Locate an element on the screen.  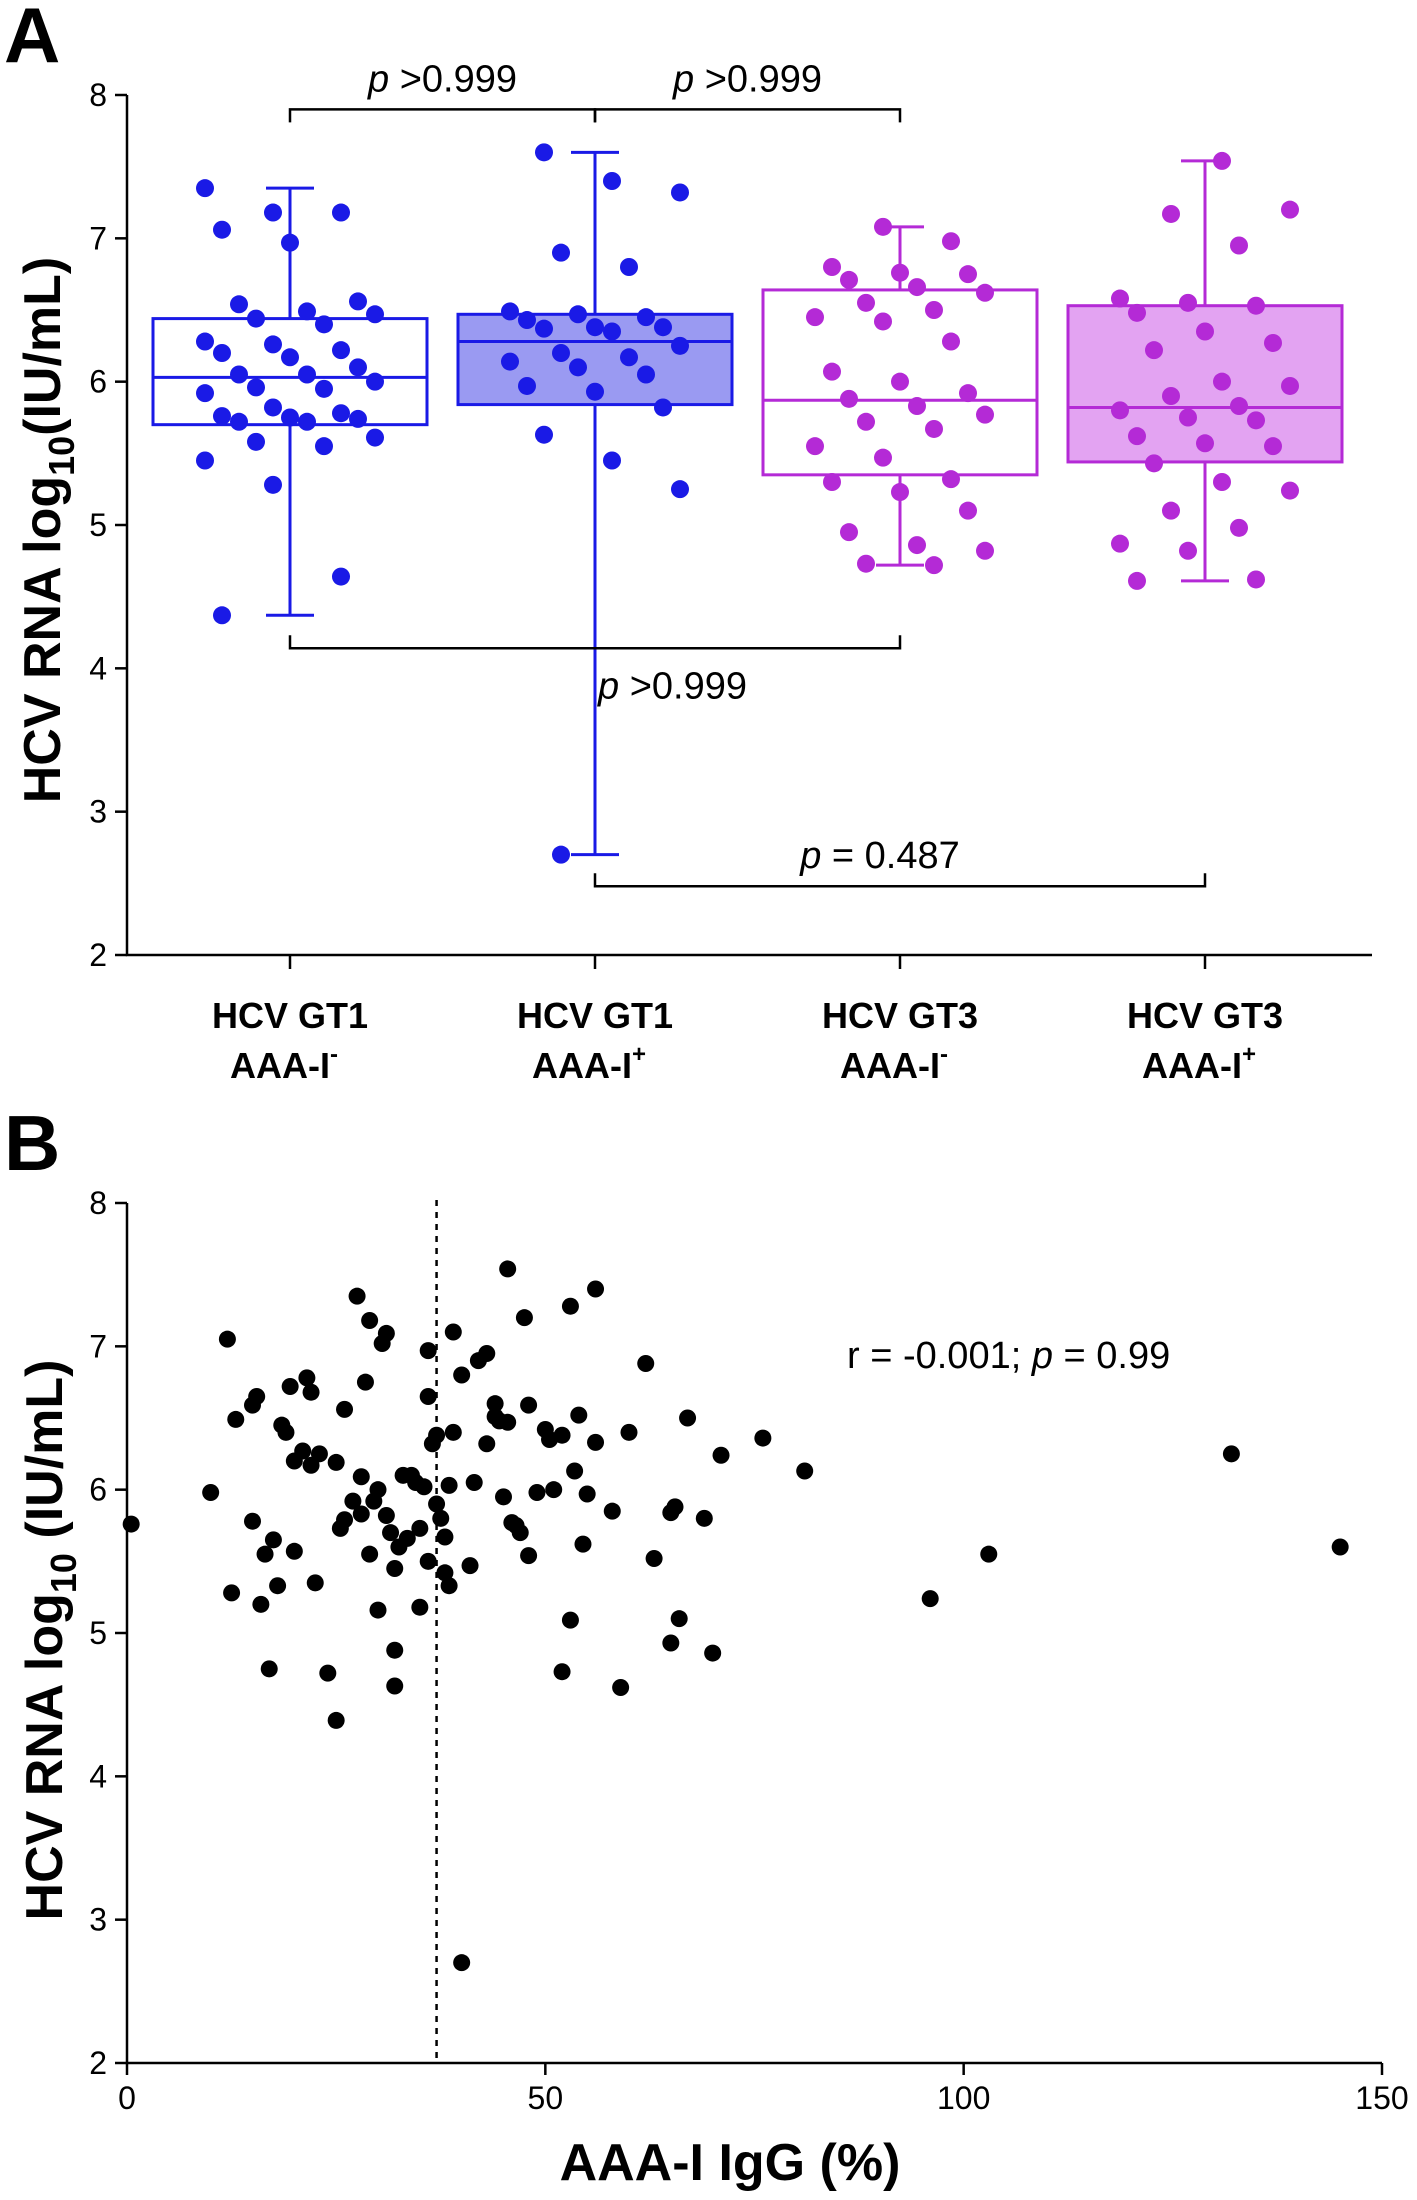
x-tick-label: 50 is located at coordinates (546, 2098).